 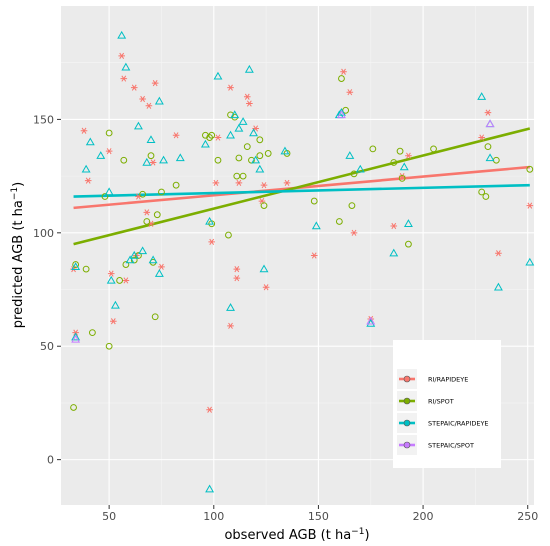 What do you see at coordinates (50, 460) in the screenshot?
I see `y-tick-label: 0` at bounding box center [50, 460].